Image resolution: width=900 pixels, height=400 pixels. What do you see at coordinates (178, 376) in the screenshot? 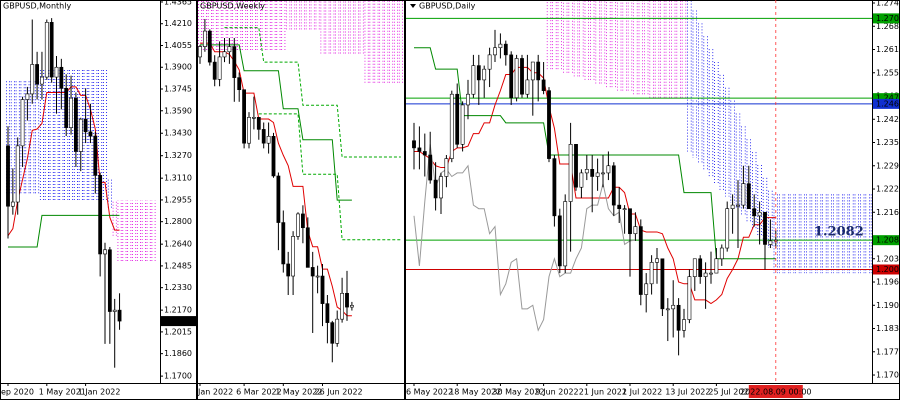
I see `y-tick-label: 1.1700` at bounding box center [178, 376].